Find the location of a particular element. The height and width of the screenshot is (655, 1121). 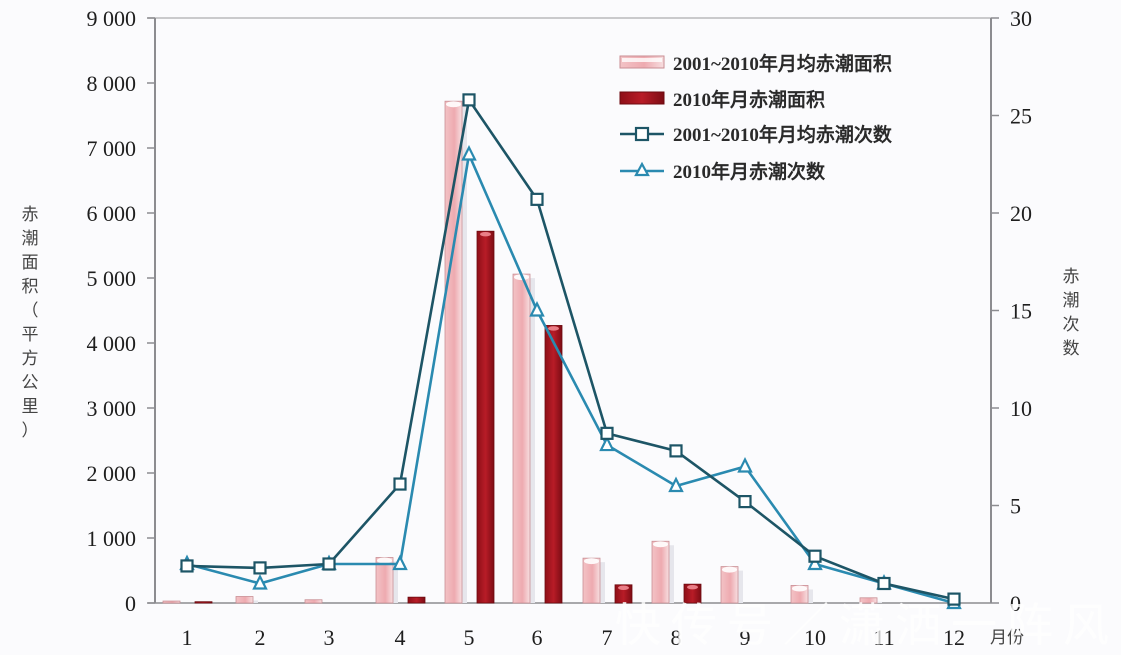

right-tick-label: 25 is located at coordinates (1021, 116).